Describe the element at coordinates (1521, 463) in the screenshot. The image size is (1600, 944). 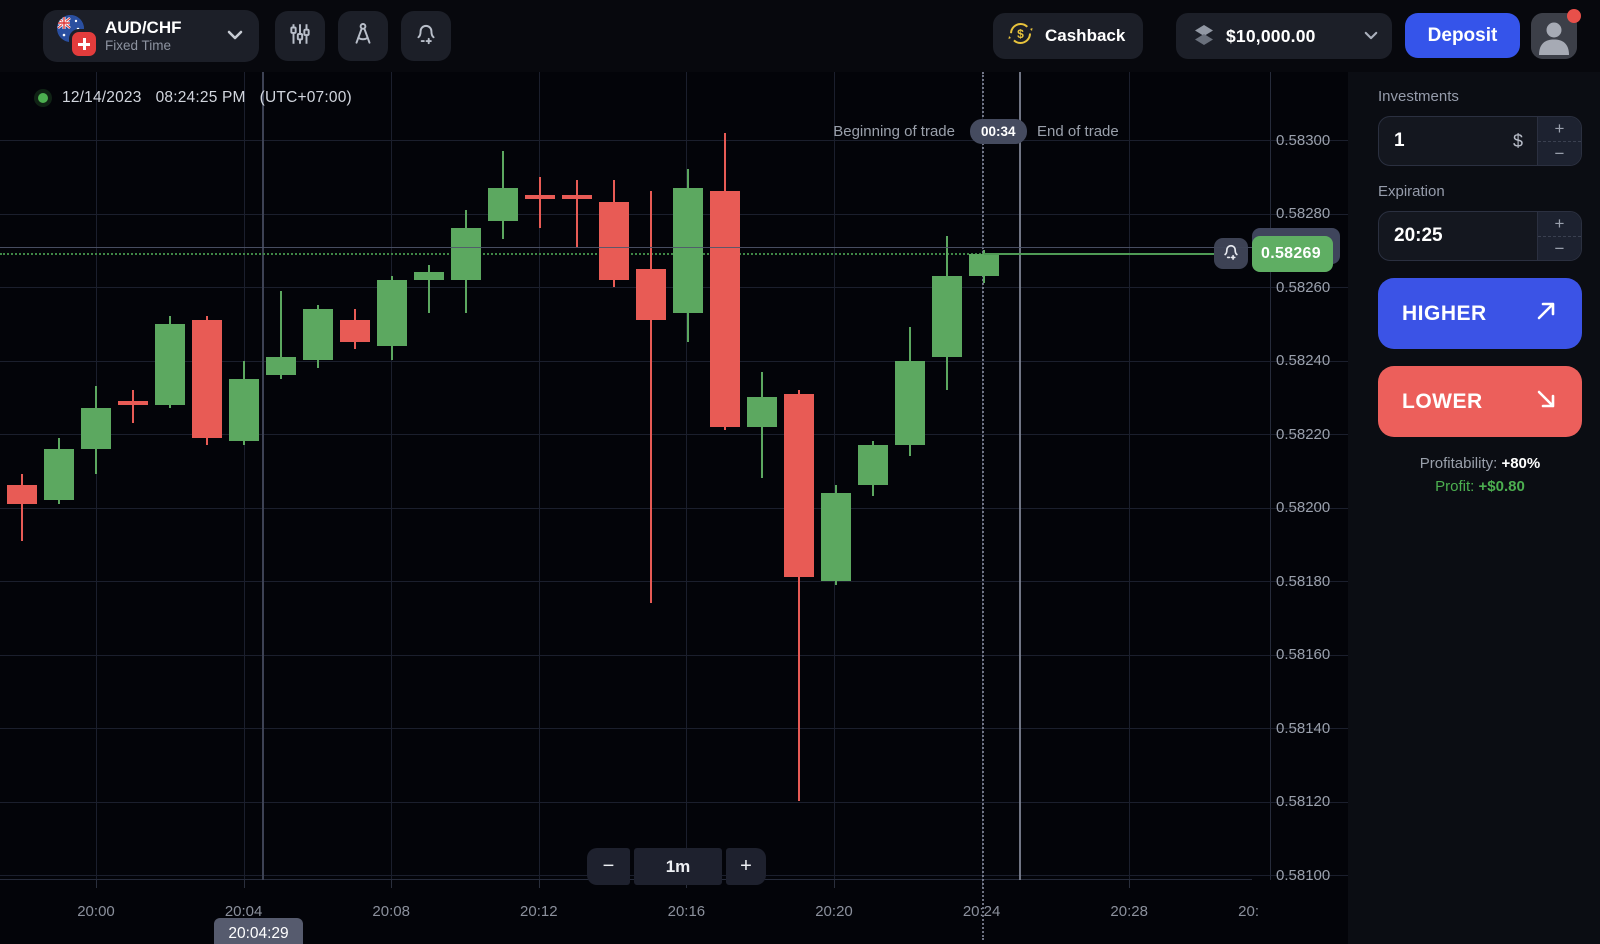
I see `profitability-value: +80%` at that location.